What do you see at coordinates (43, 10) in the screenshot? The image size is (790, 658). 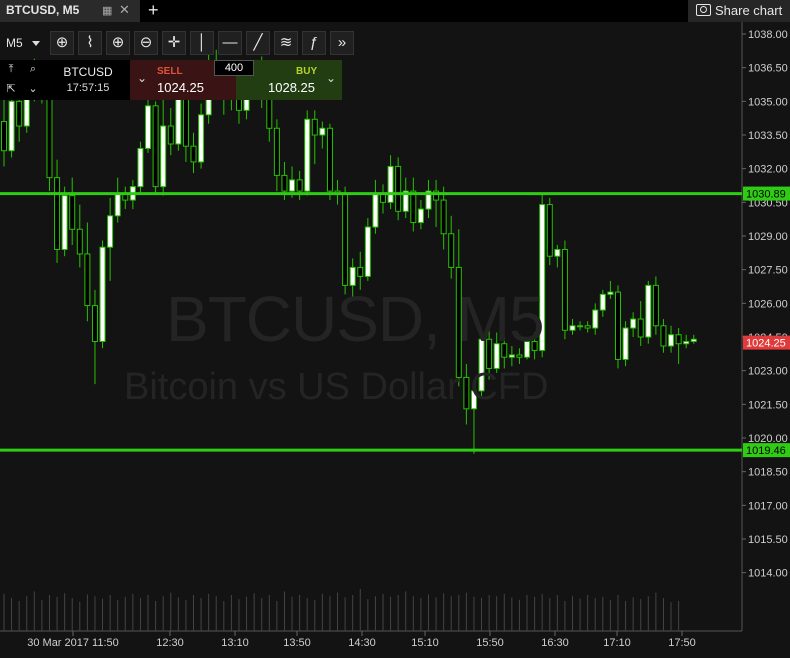 I see `tab-title: BTCUSD, M5` at bounding box center [43, 10].